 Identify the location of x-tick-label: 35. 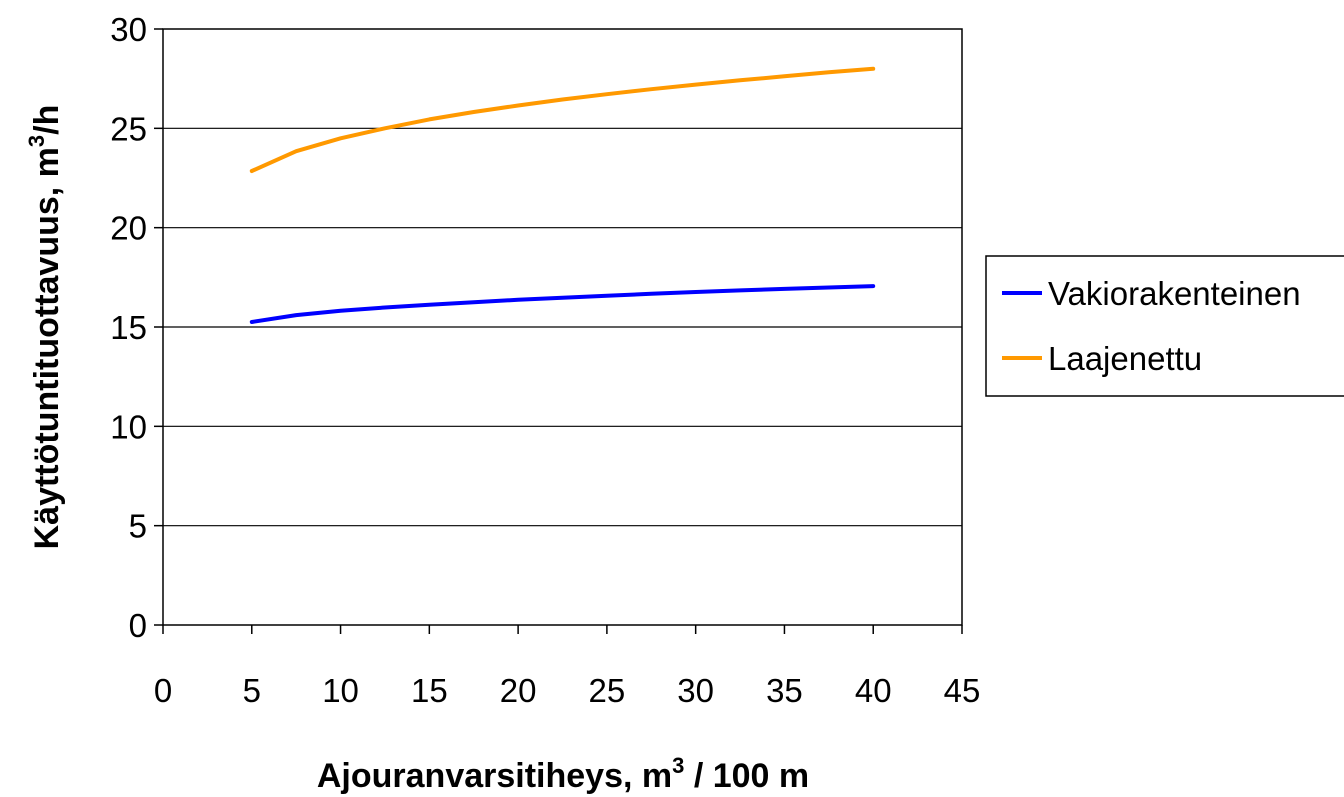
(784, 690).